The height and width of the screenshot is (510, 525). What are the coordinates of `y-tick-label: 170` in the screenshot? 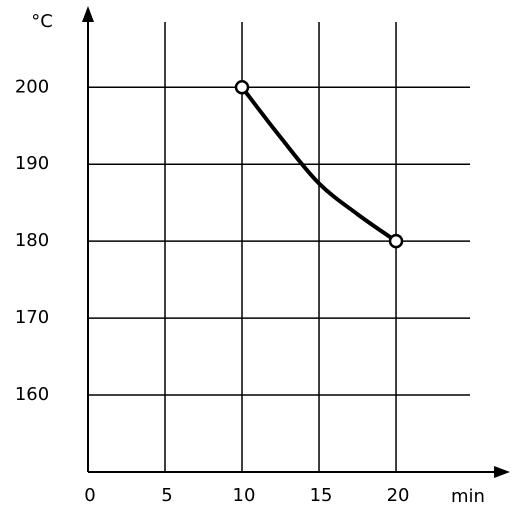 It's located at (32, 317).